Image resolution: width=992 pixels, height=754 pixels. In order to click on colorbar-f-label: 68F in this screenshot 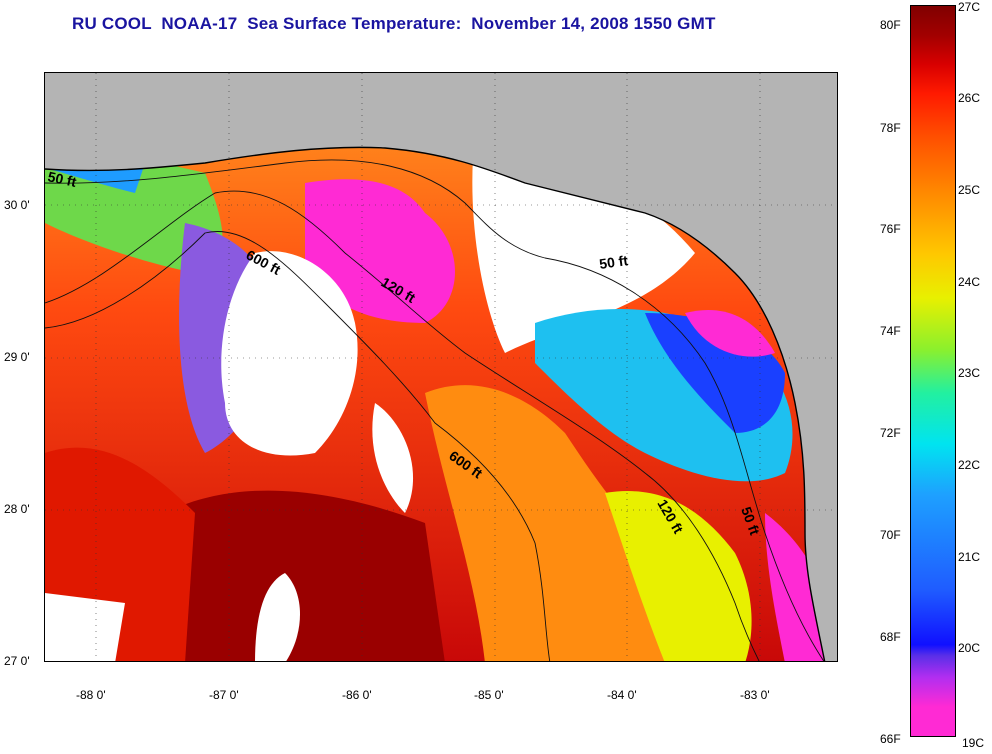, I will do `click(890, 637)`.